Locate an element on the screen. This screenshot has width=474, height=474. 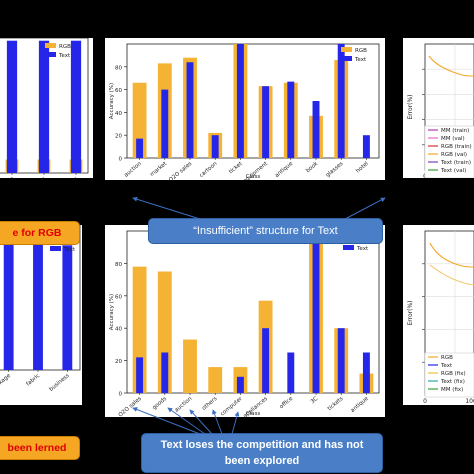
bottom_left-xtick-label-1: fabric is located at coordinates (33, 380).